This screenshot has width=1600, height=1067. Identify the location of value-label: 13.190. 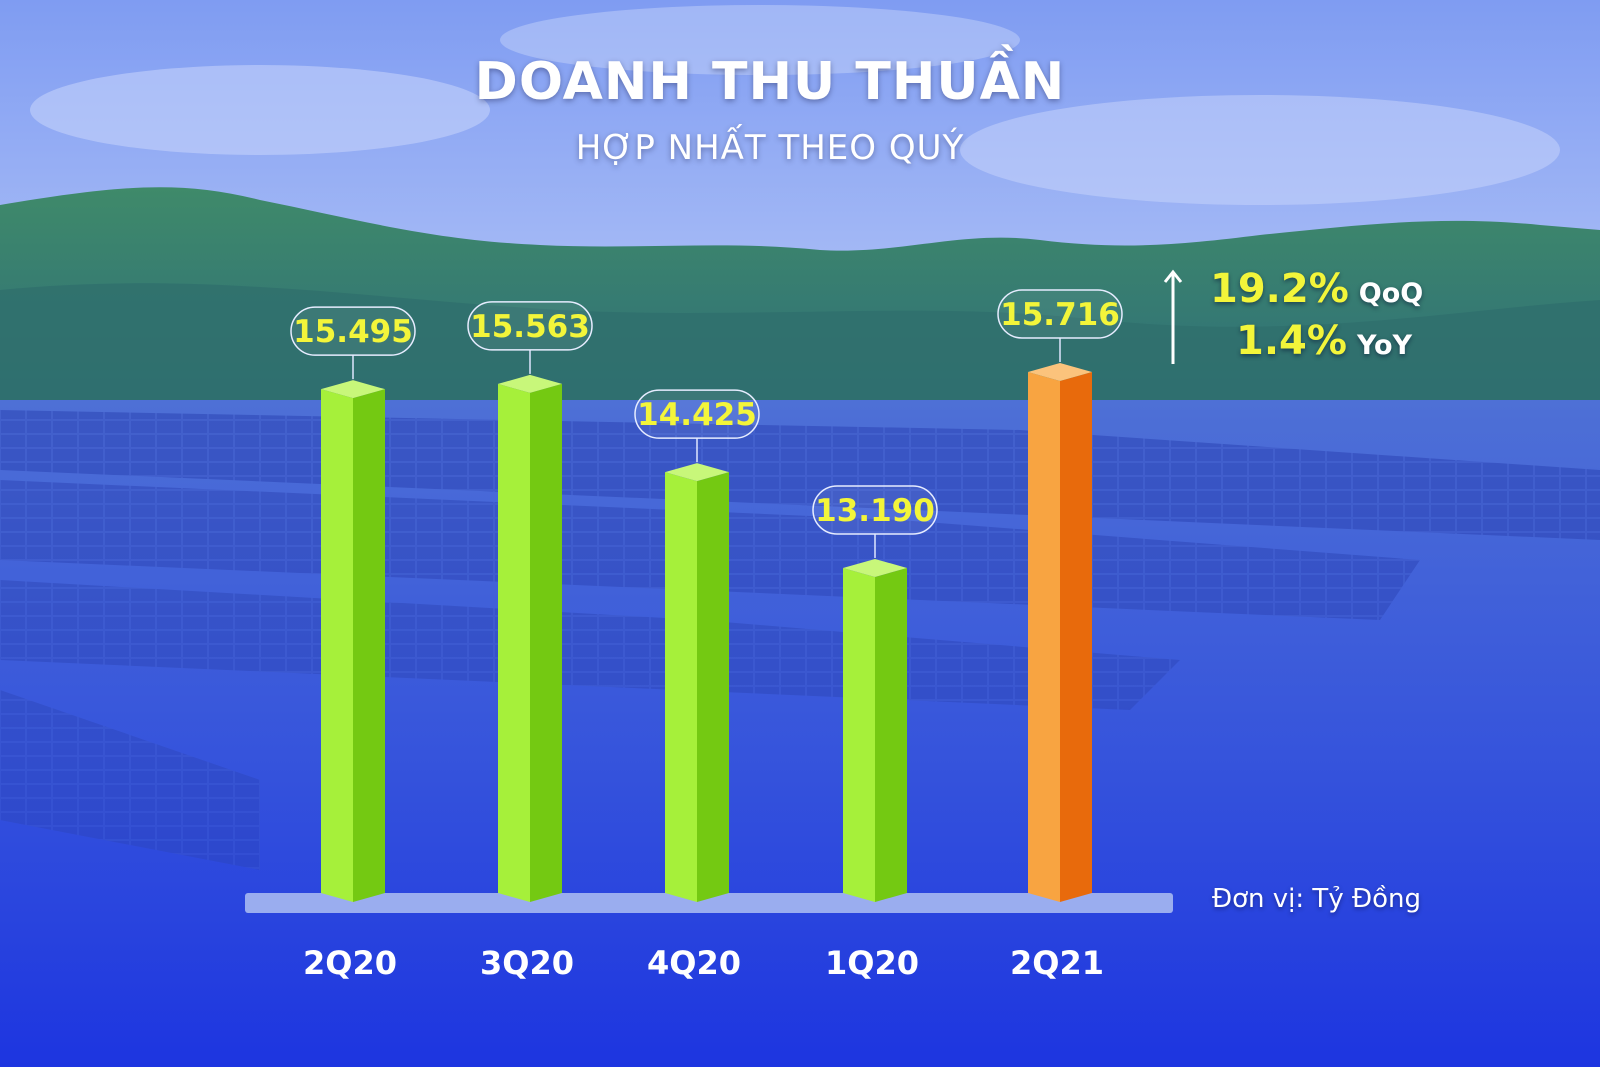
(875, 511).